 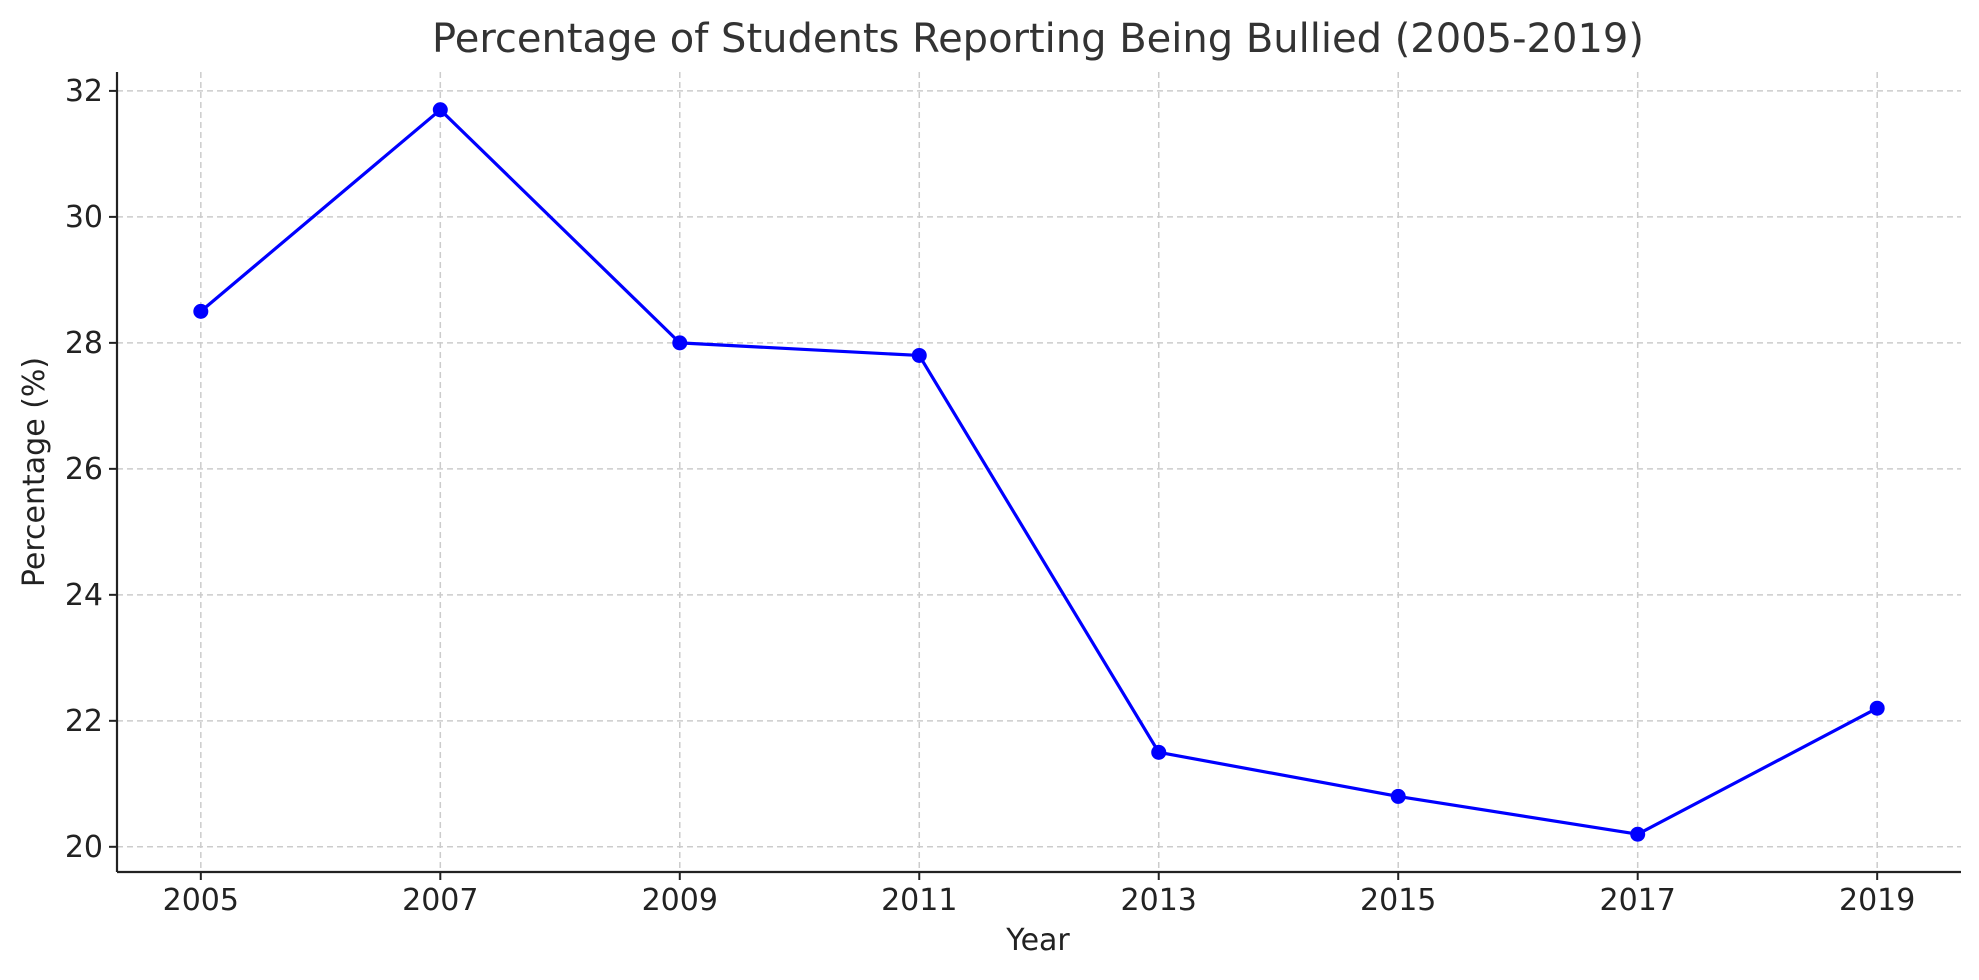 I want to click on y-tick-label: 24, so click(x=84, y=595).